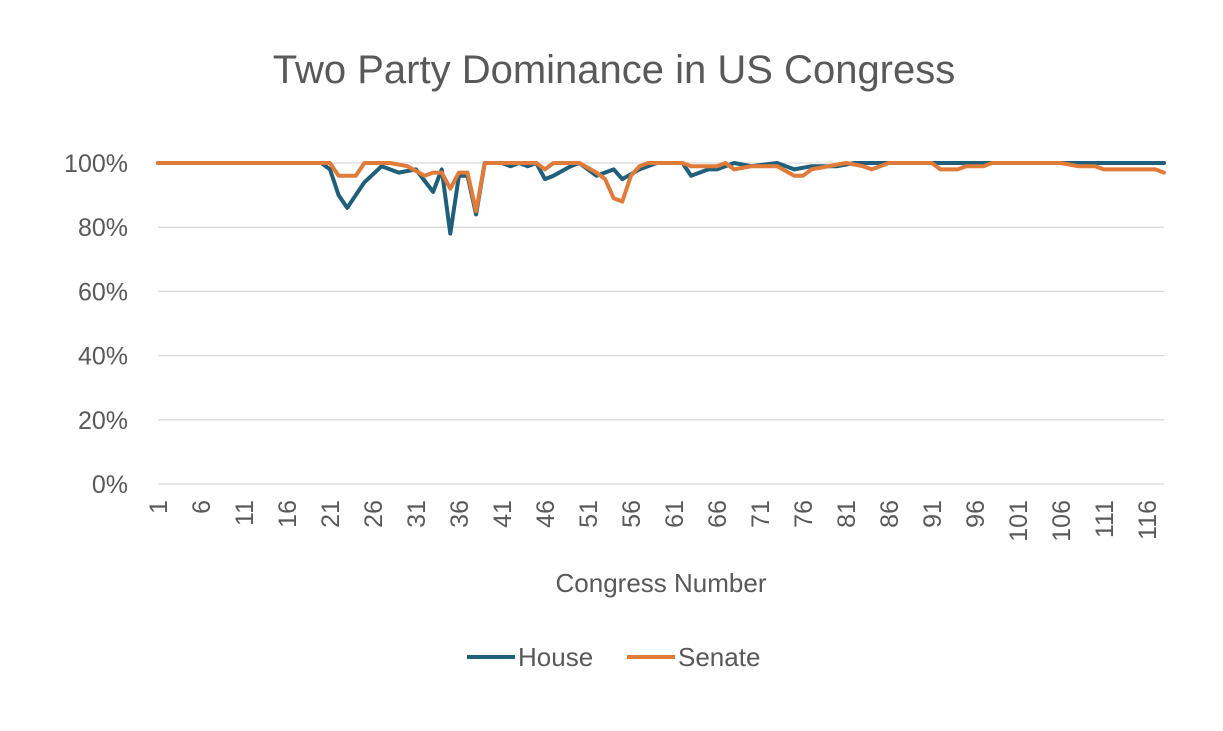 This screenshot has height=731, width=1223. What do you see at coordinates (718, 514) in the screenshot?
I see `x-tick-label: 66` at bounding box center [718, 514].